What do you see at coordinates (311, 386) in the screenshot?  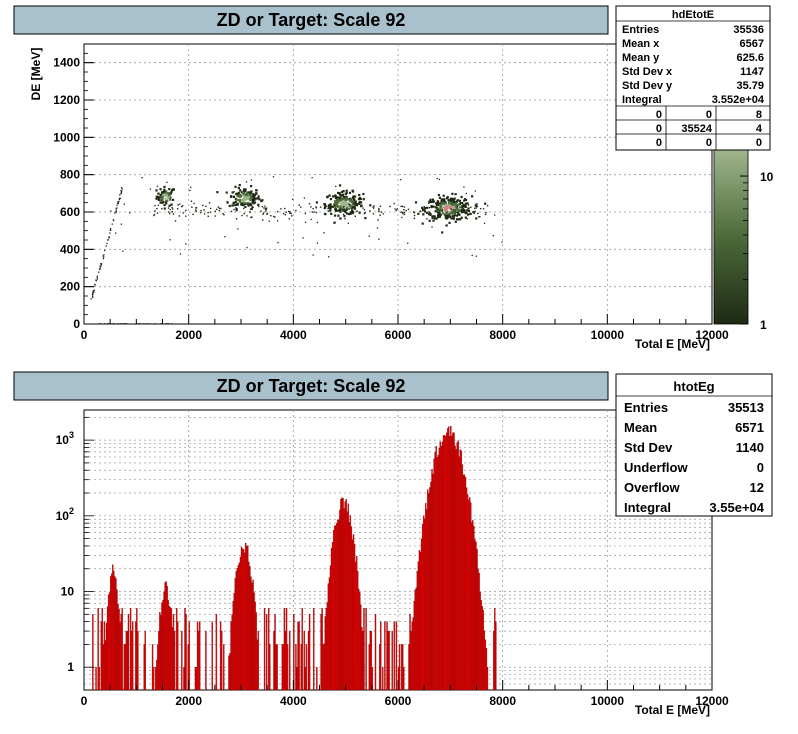 I see `bottom-title-box` at bounding box center [311, 386].